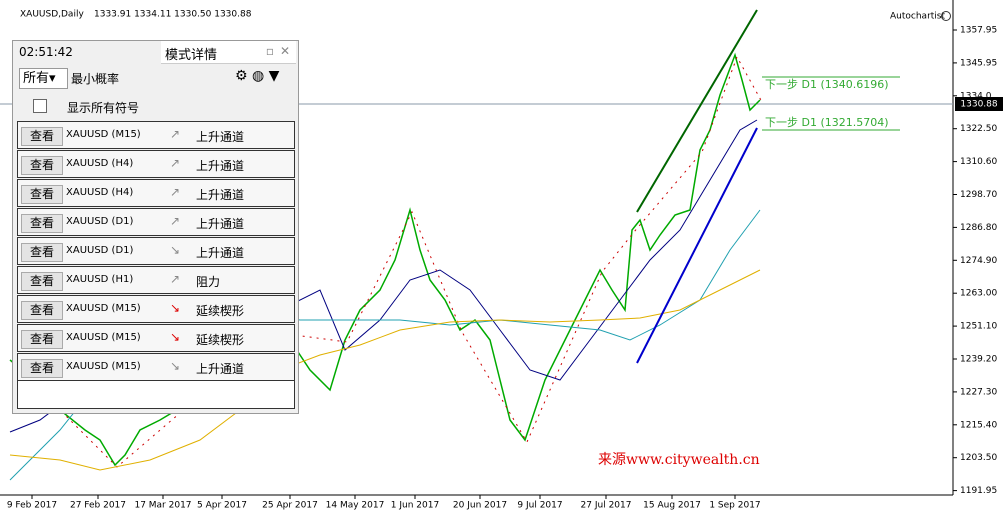 This screenshot has height=520, width=1007. I want to click on price-label: 1227.30, so click(978, 392).